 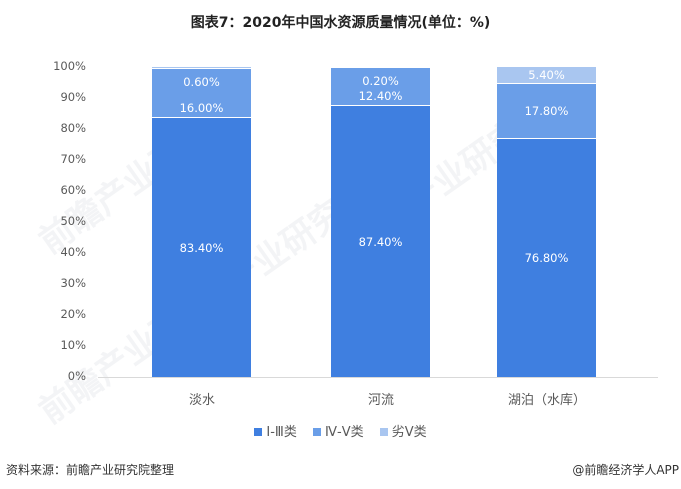 I want to click on x-axis-line, so click(x=378, y=377).